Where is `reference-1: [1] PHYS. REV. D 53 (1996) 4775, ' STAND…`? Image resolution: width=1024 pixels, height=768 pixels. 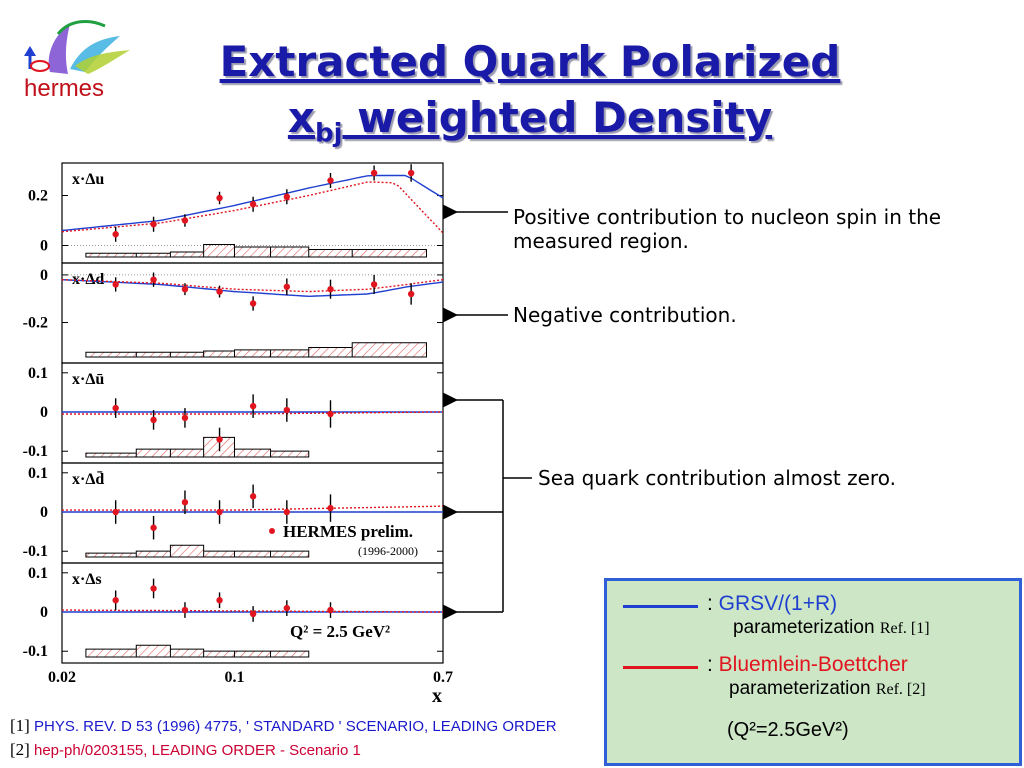 reference-1: [1] PHYS. REV. D 53 (1996) 4775, ' STAND… is located at coordinates (283, 725).